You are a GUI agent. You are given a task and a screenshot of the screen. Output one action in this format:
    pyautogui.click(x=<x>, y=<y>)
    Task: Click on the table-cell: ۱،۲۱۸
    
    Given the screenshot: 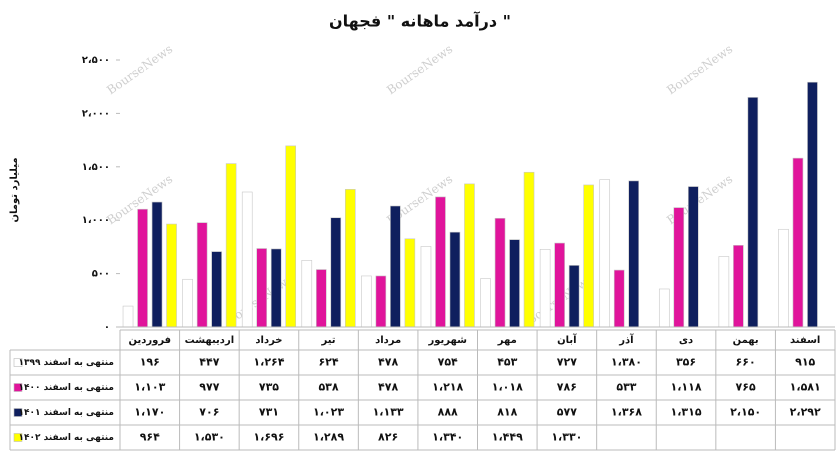 What is the action you would take?
    pyautogui.click(x=447, y=387)
    